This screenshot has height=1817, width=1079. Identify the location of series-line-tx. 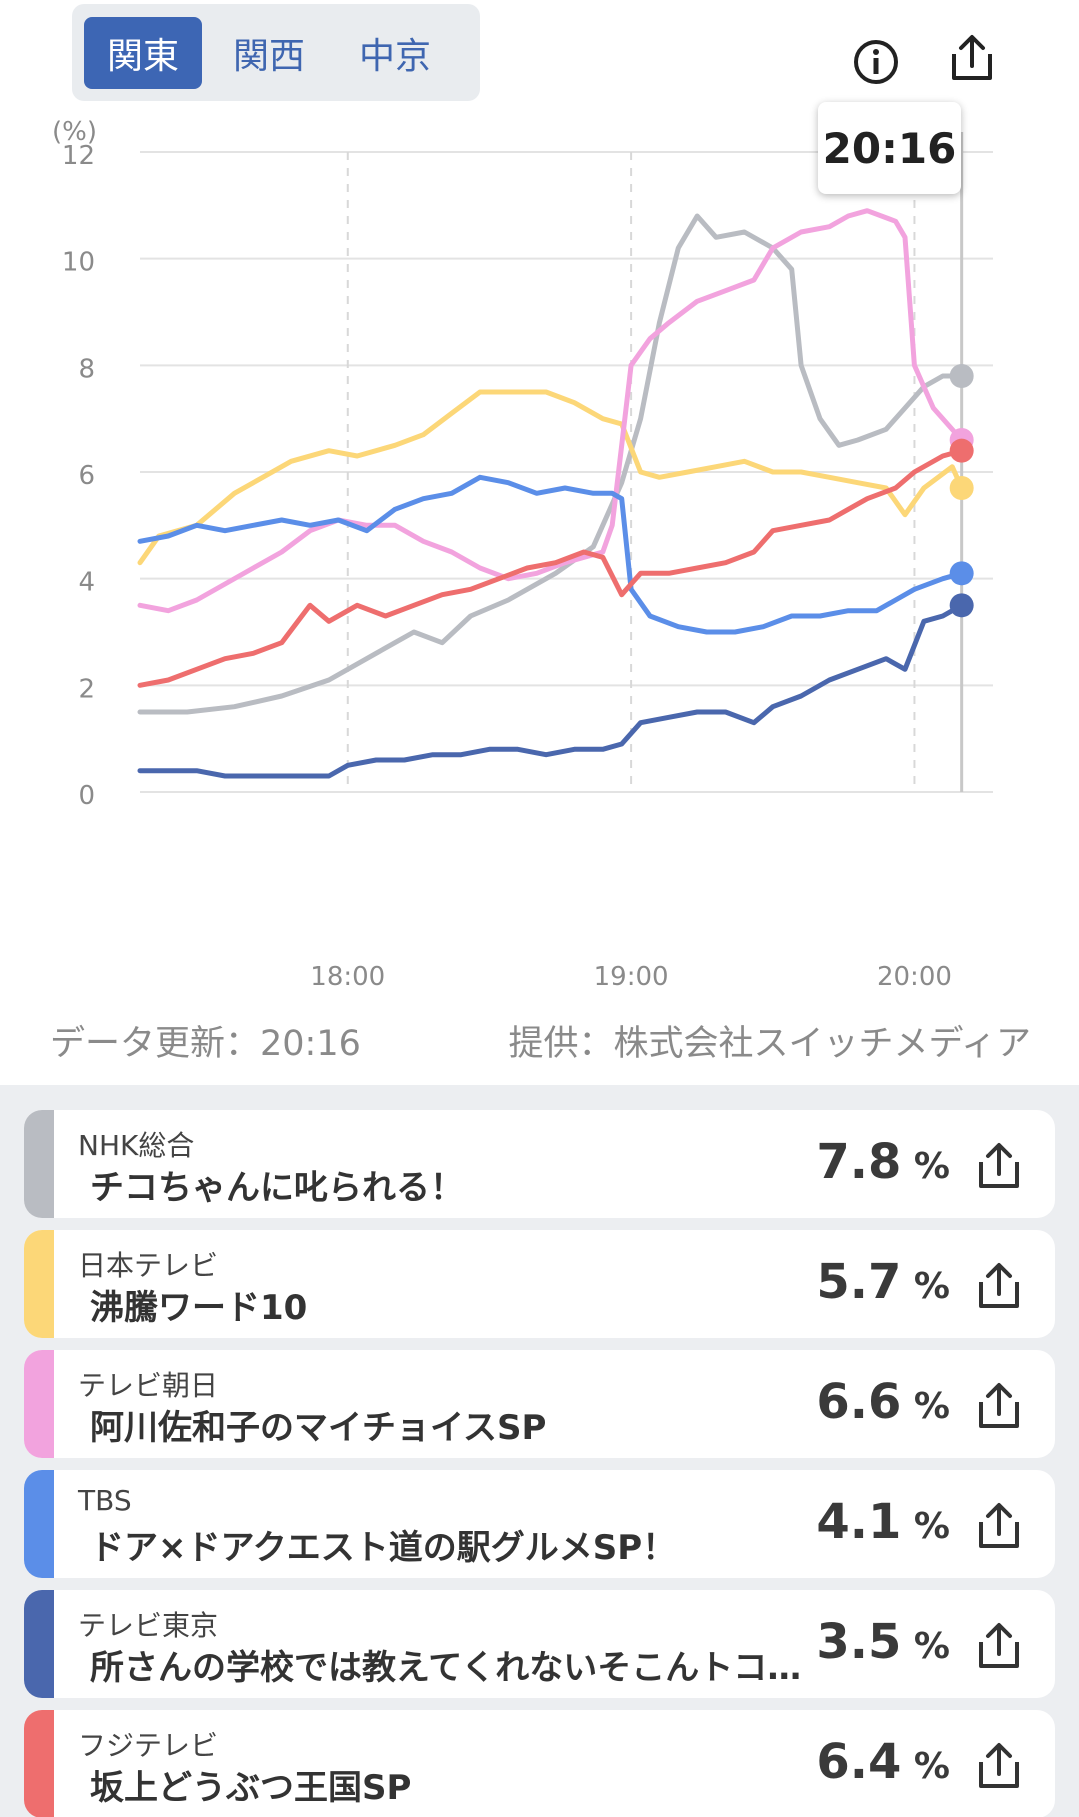
(551, 690).